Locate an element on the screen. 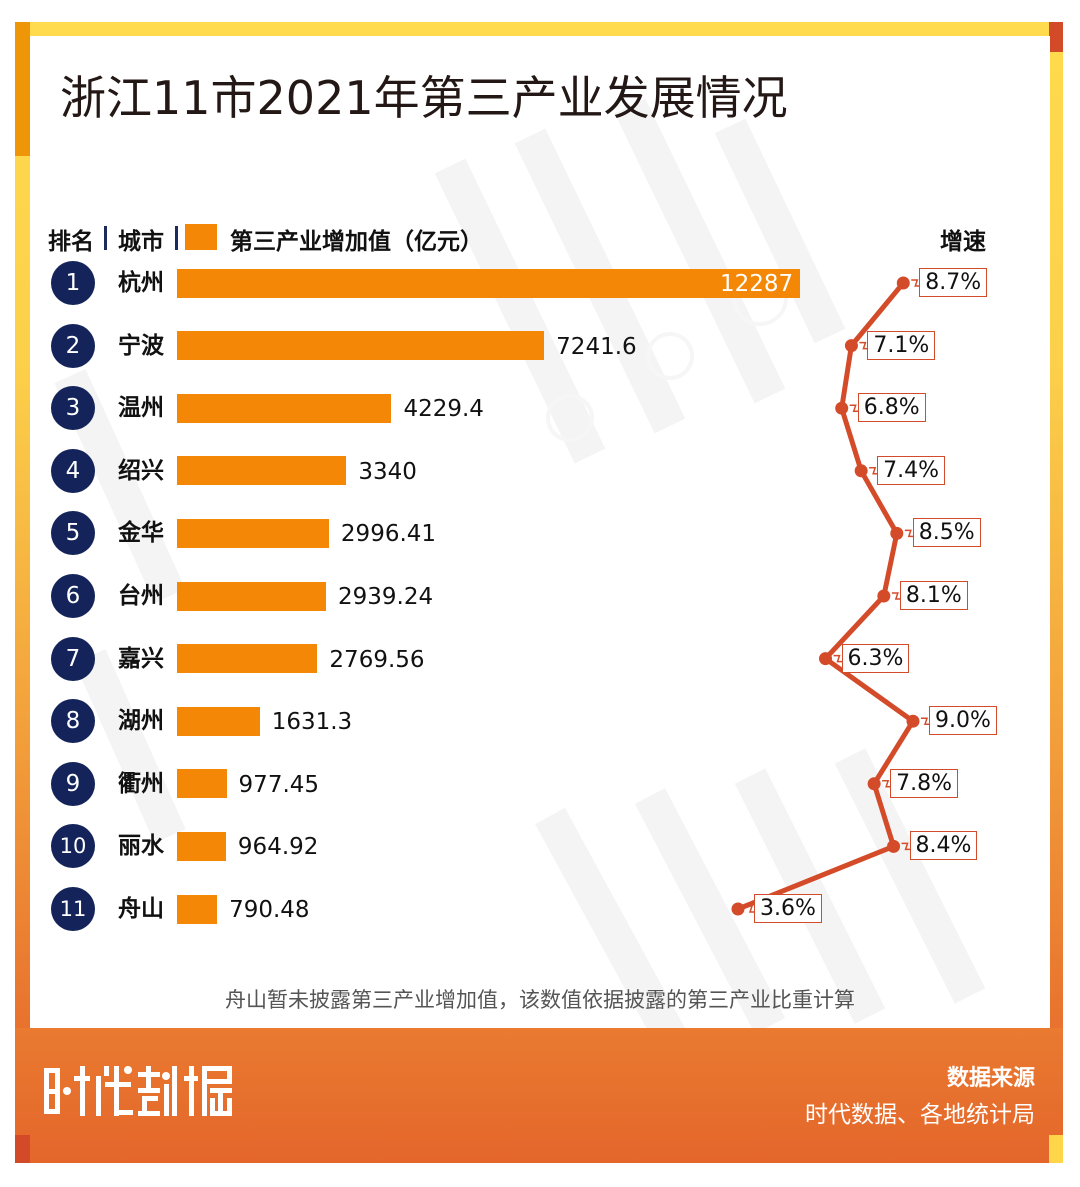 Image resolution: width=1080 pixels, height=1187 pixels. city-label: 嘉兴 is located at coordinates (141, 658).